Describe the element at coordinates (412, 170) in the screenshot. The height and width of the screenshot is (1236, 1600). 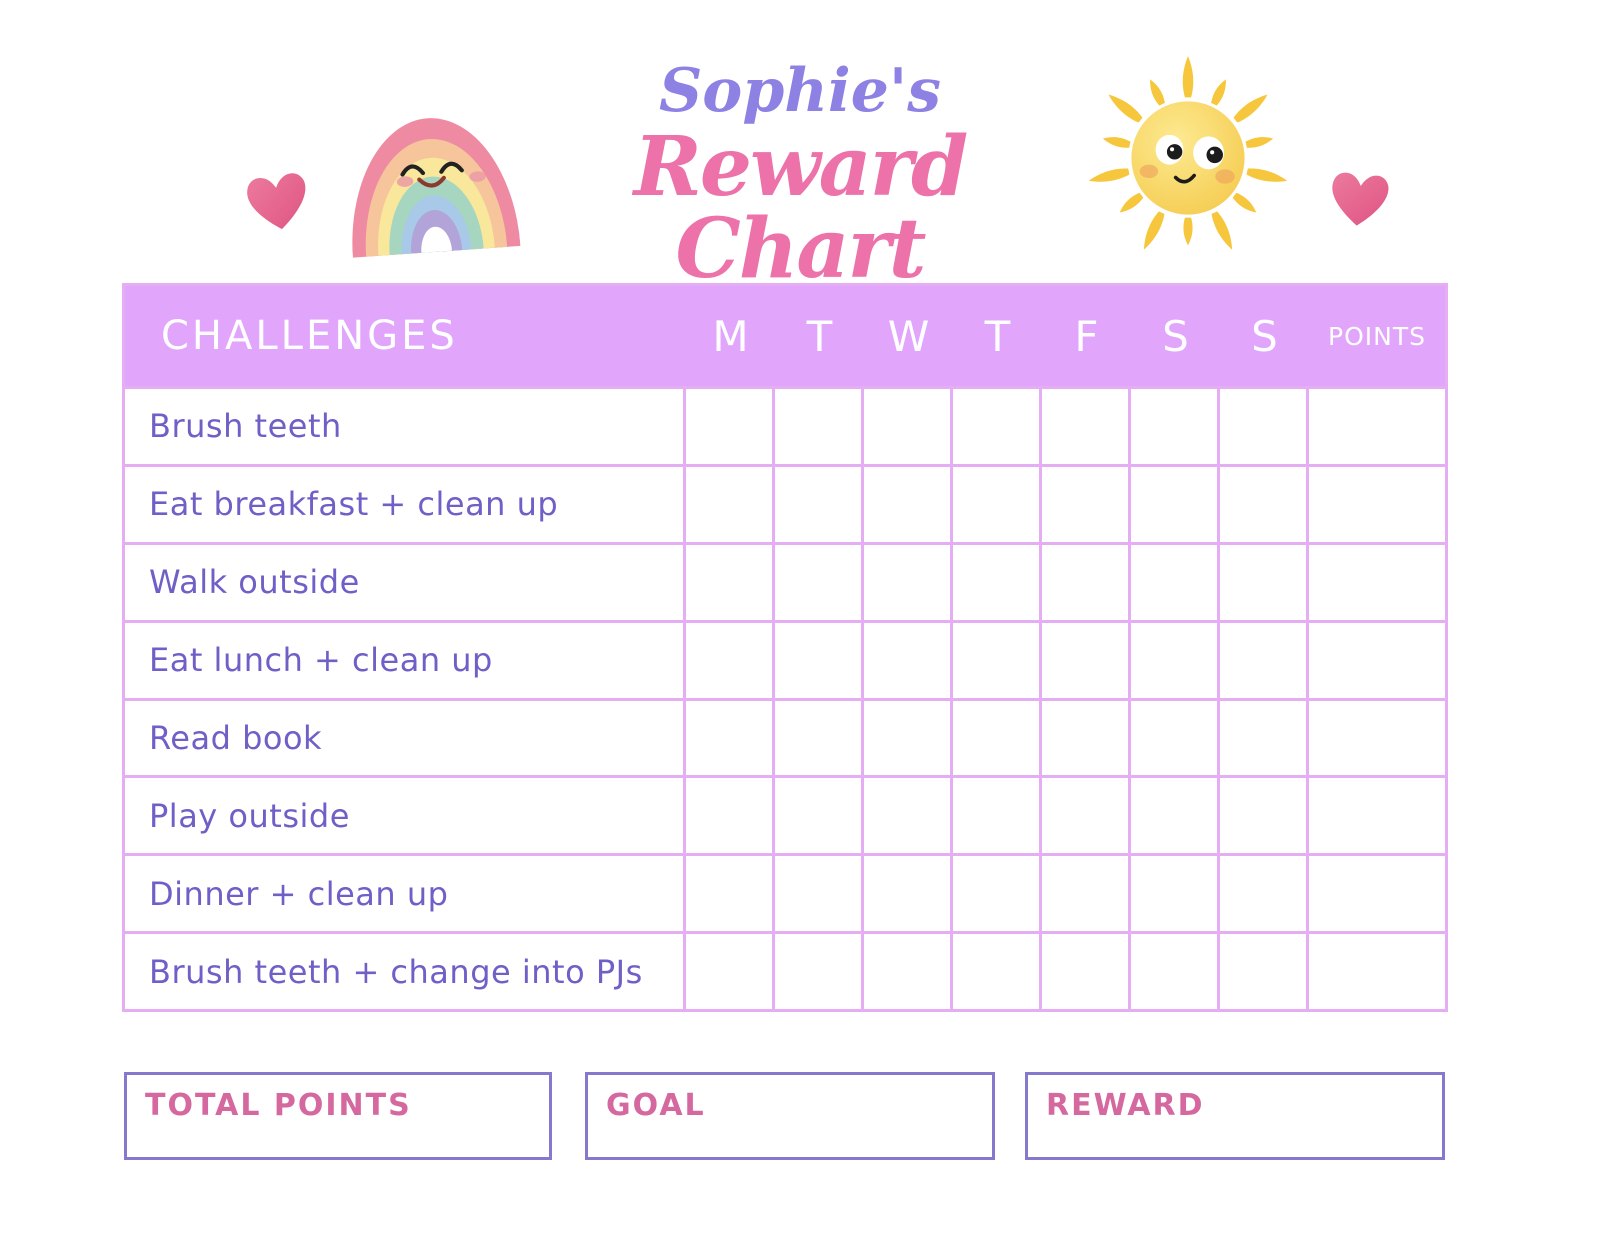
I see `rainbow-eye-left` at that location.